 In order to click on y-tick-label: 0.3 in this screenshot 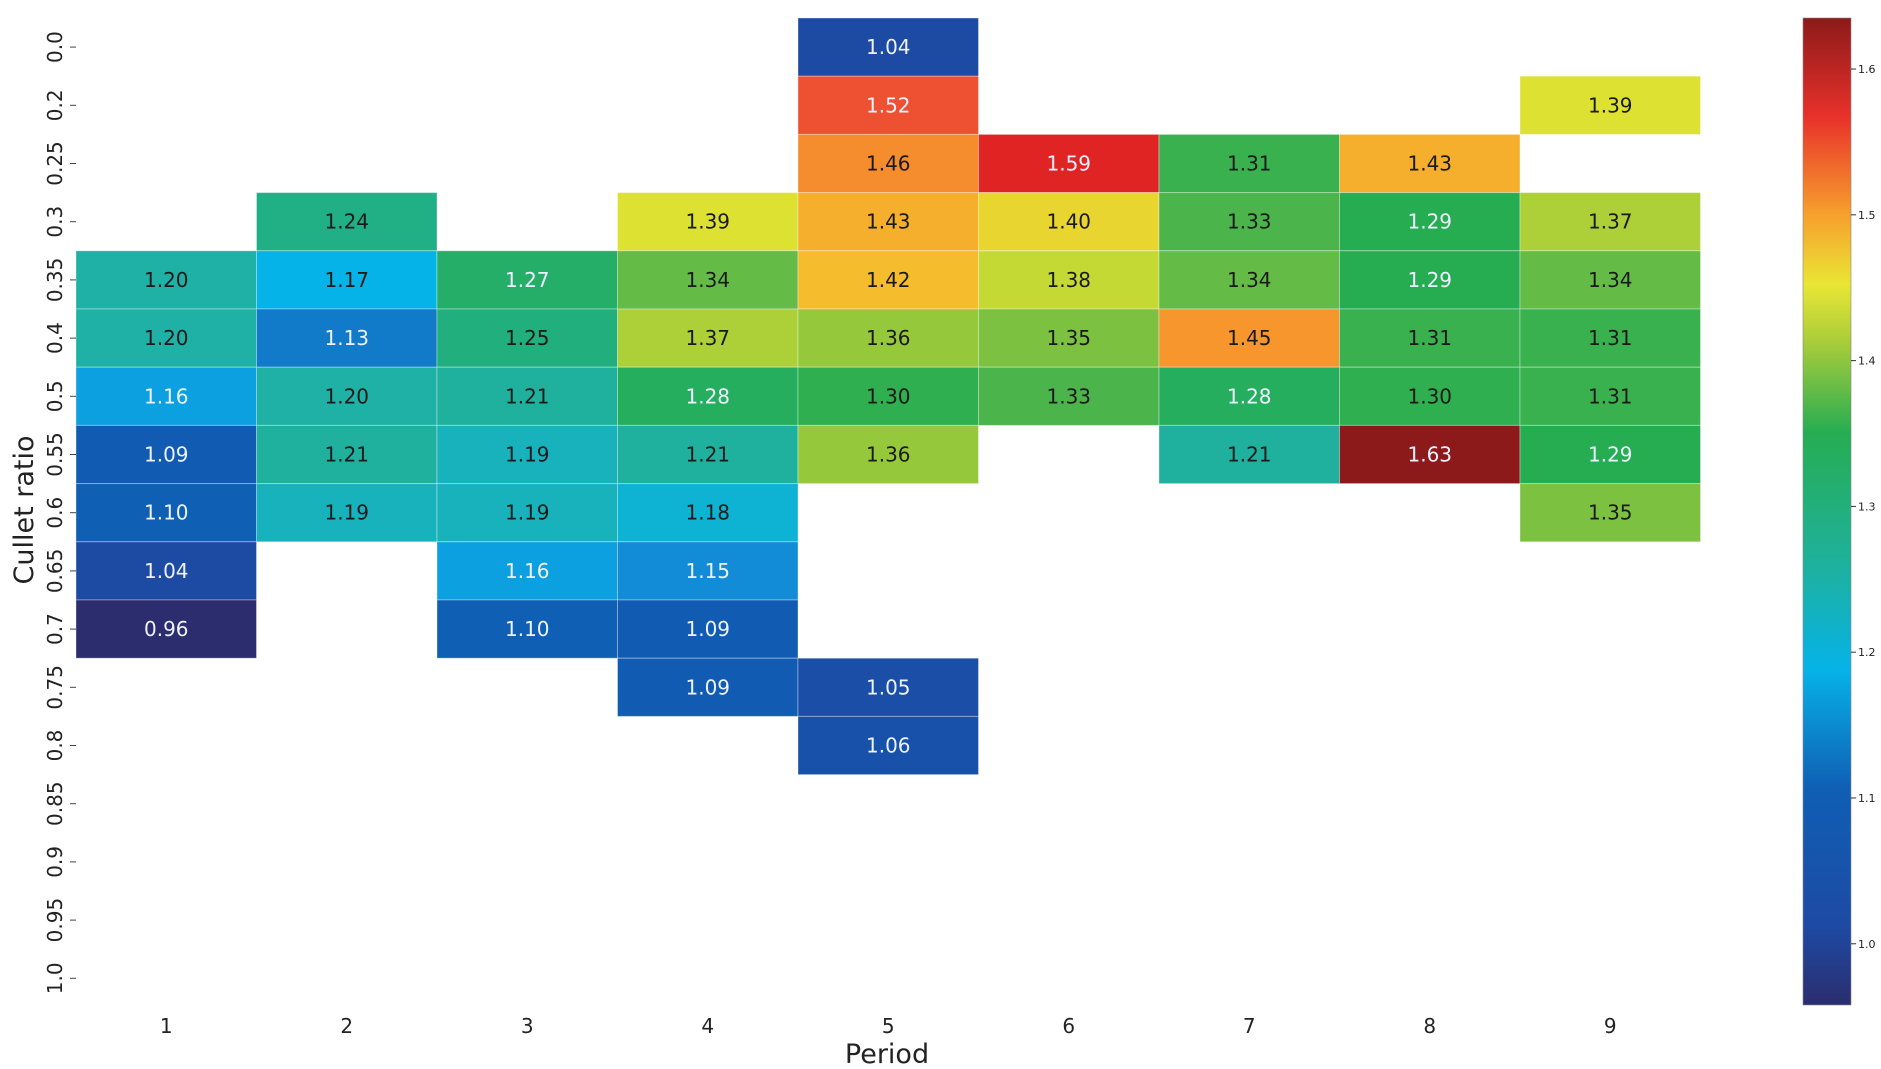, I will do `click(55, 222)`.